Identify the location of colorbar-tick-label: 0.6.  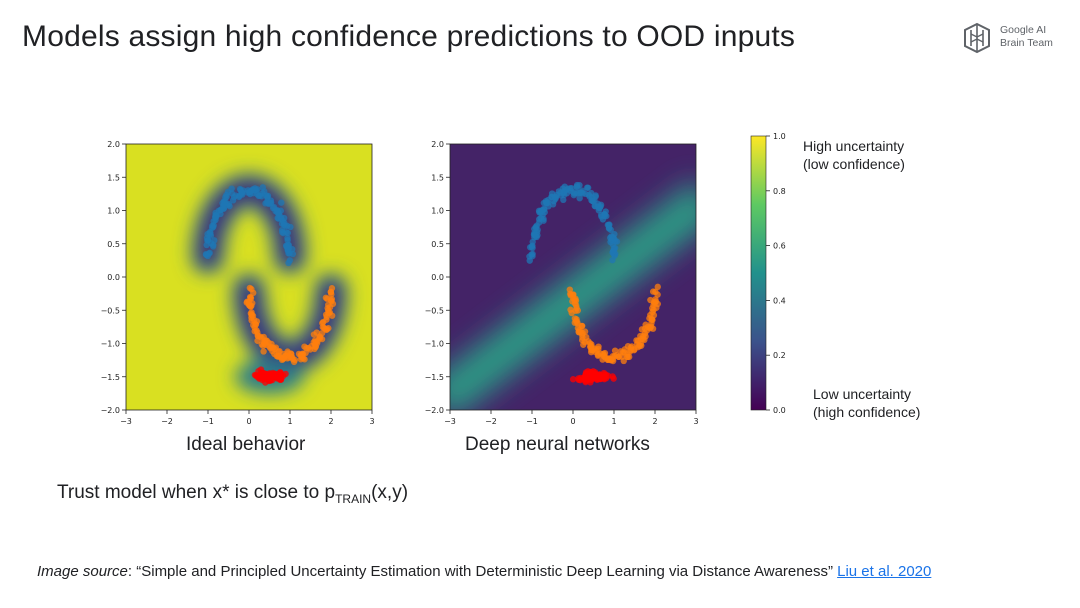
(779, 246).